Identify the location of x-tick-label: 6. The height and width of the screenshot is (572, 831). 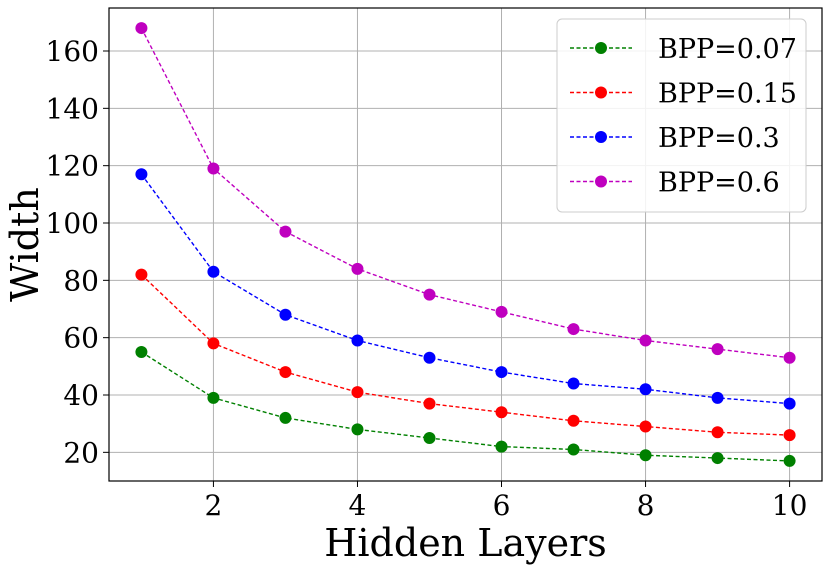
(502, 505).